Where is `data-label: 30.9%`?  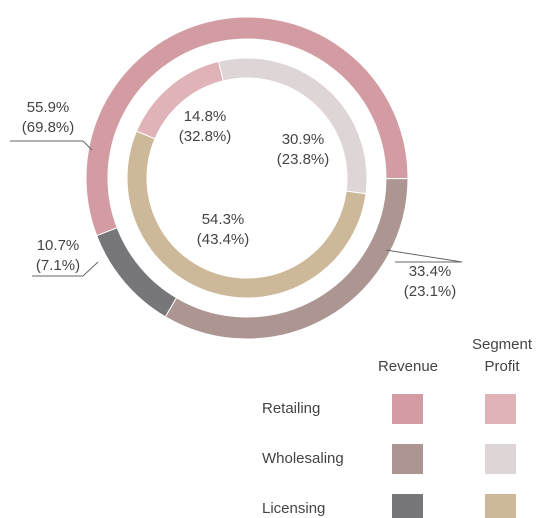
data-label: 30.9% is located at coordinates (303, 139).